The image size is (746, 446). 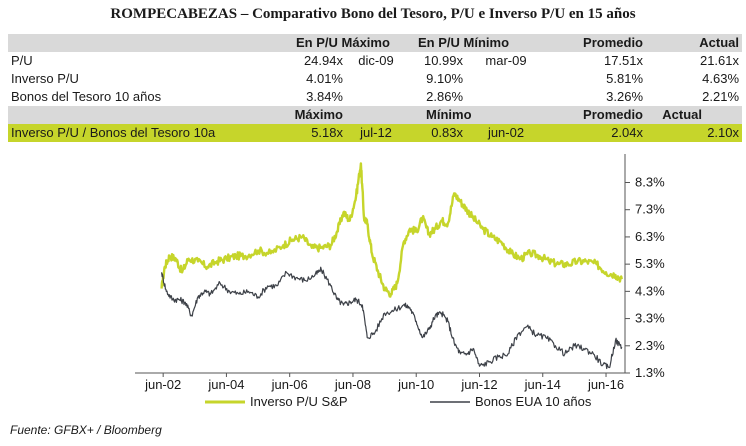 I want to click on row-label: Inverso P/U, so click(x=45, y=78).